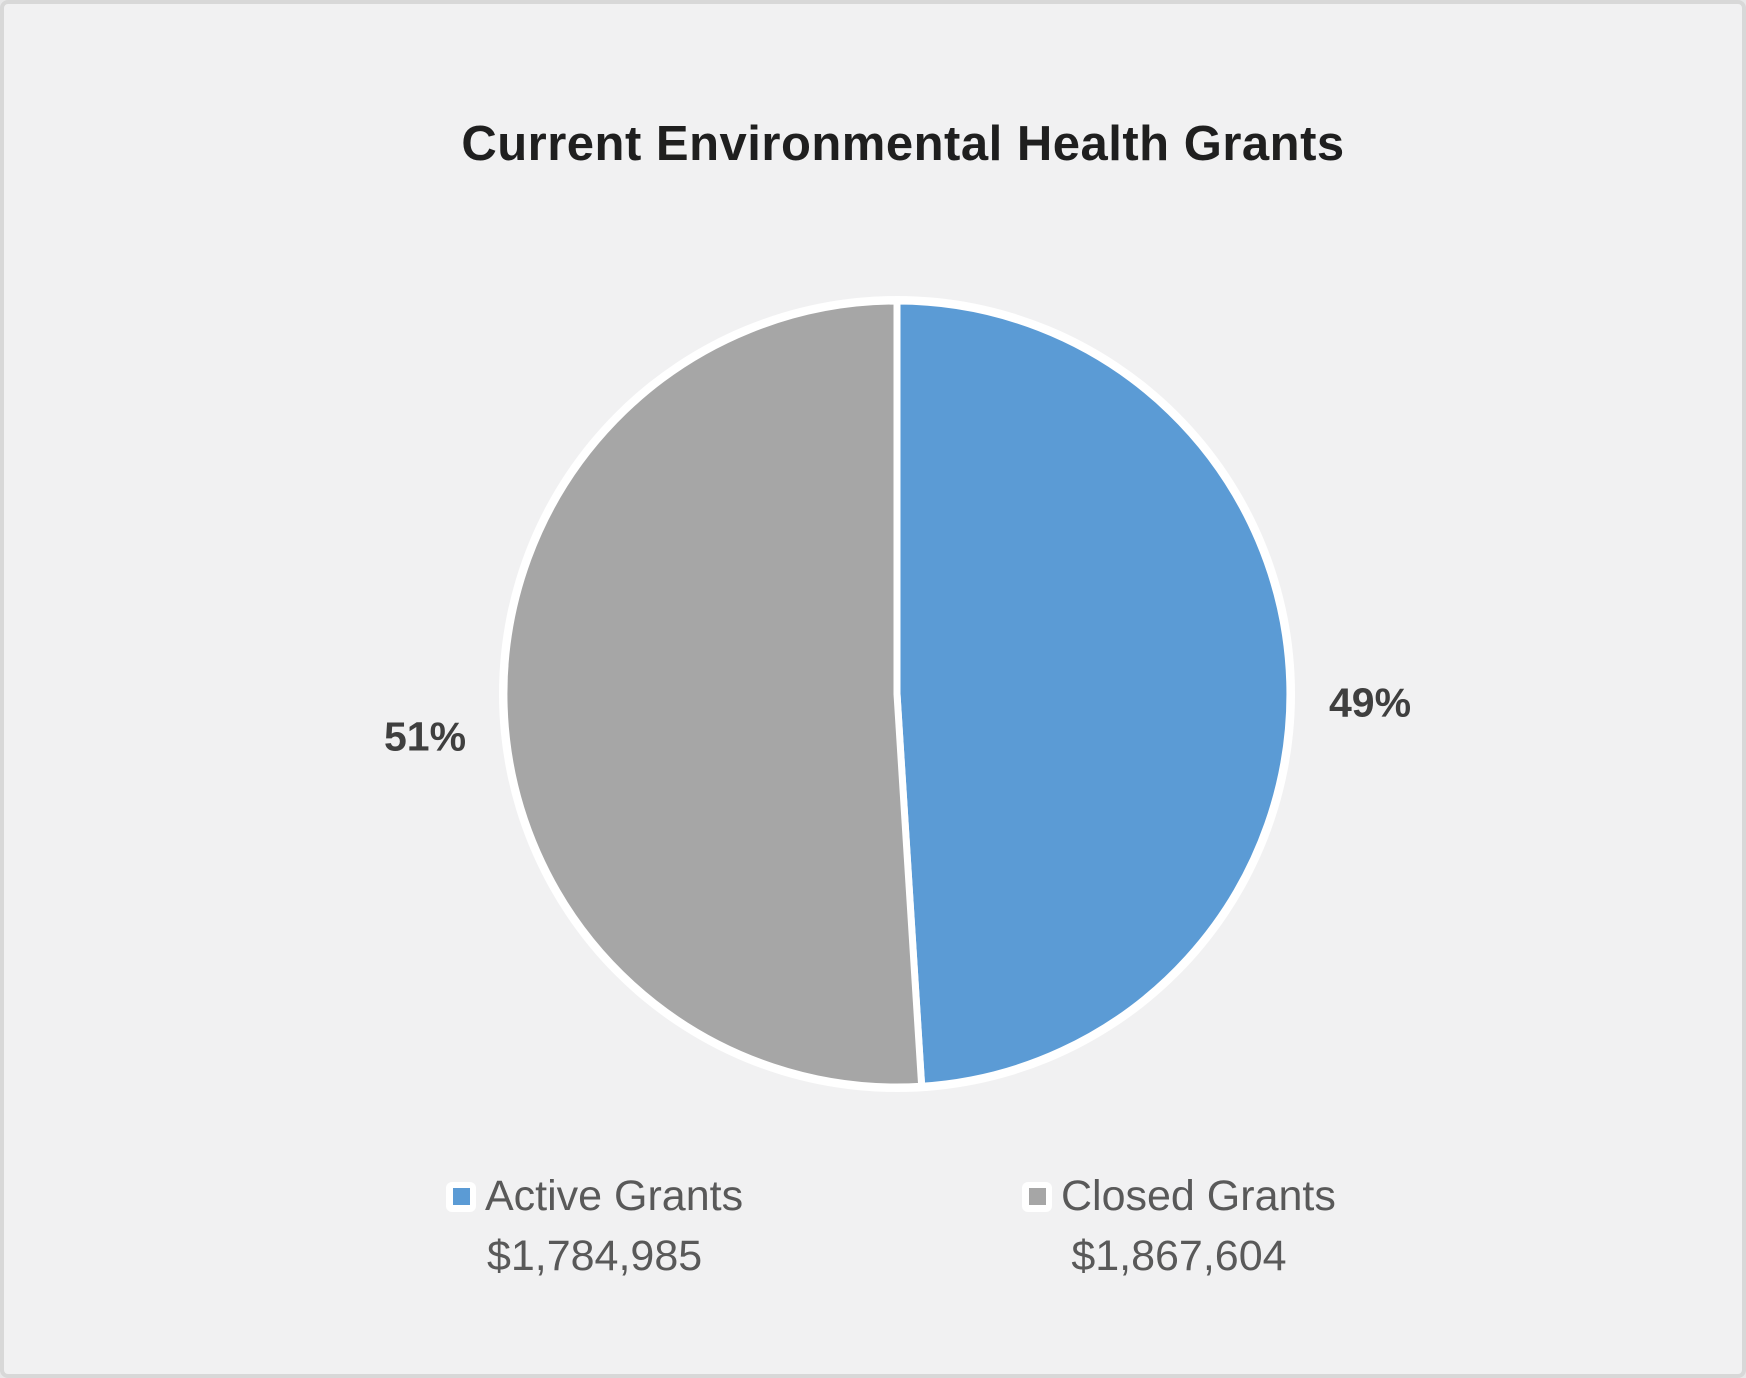 The image size is (1746, 1378). What do you see at coordinates (713, 694) in the screenshot?
I see `pie-slice-closed-grants` at bounding box center [713, 694].